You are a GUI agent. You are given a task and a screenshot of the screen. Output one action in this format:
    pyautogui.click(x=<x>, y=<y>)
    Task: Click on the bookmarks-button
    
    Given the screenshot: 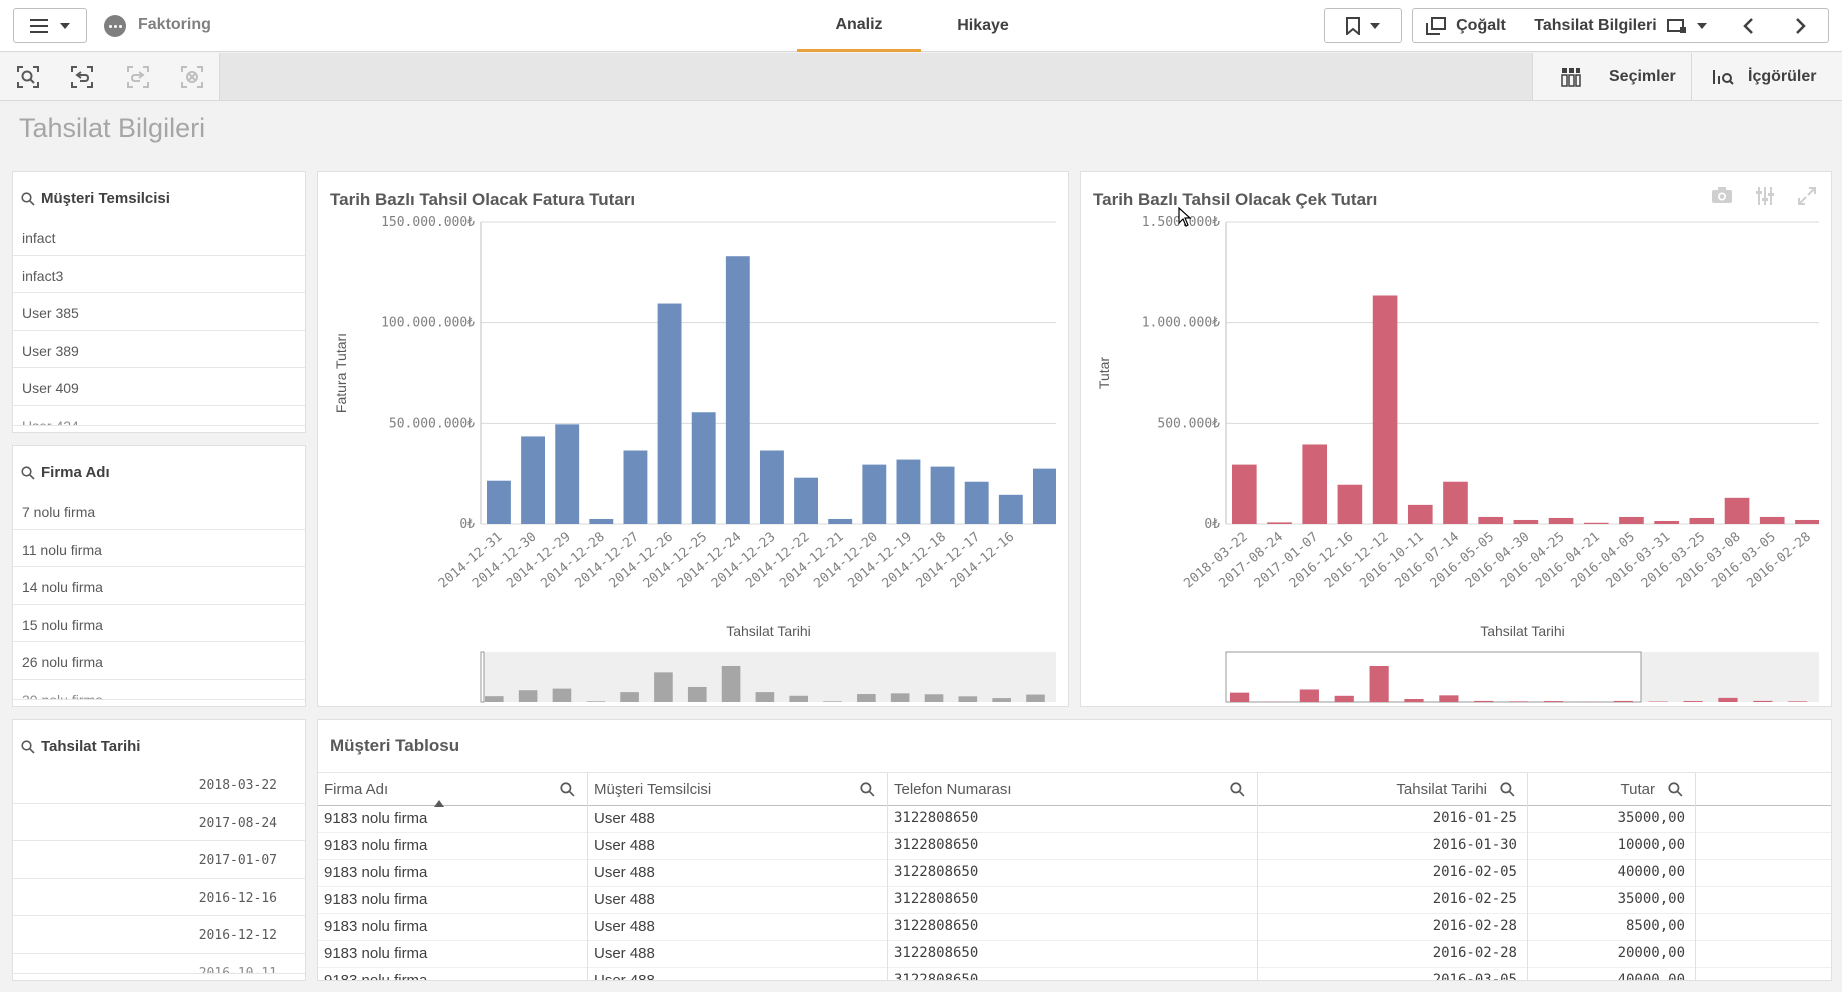 What is the action you would take?
    pyautogui.click(x=1363, y=25)
    